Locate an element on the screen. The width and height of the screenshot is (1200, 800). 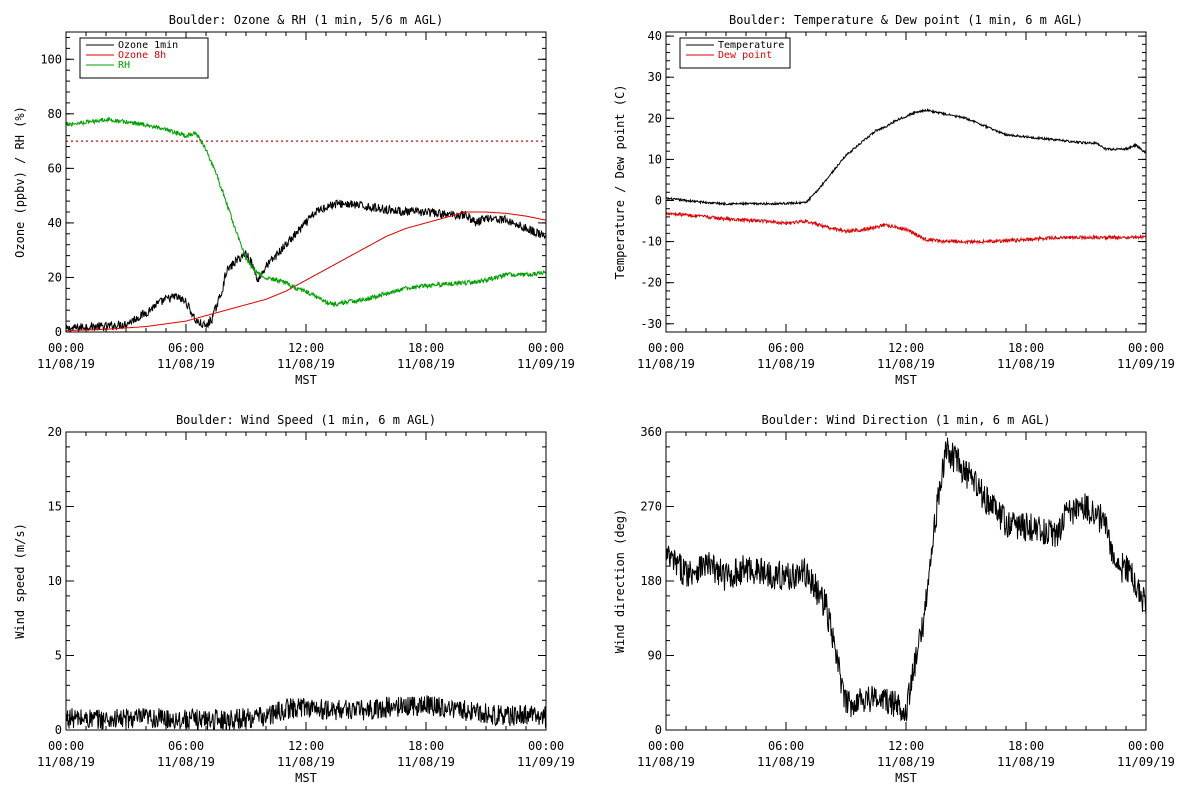
y-tick-label: 90 is located at coordinates (655, 656).